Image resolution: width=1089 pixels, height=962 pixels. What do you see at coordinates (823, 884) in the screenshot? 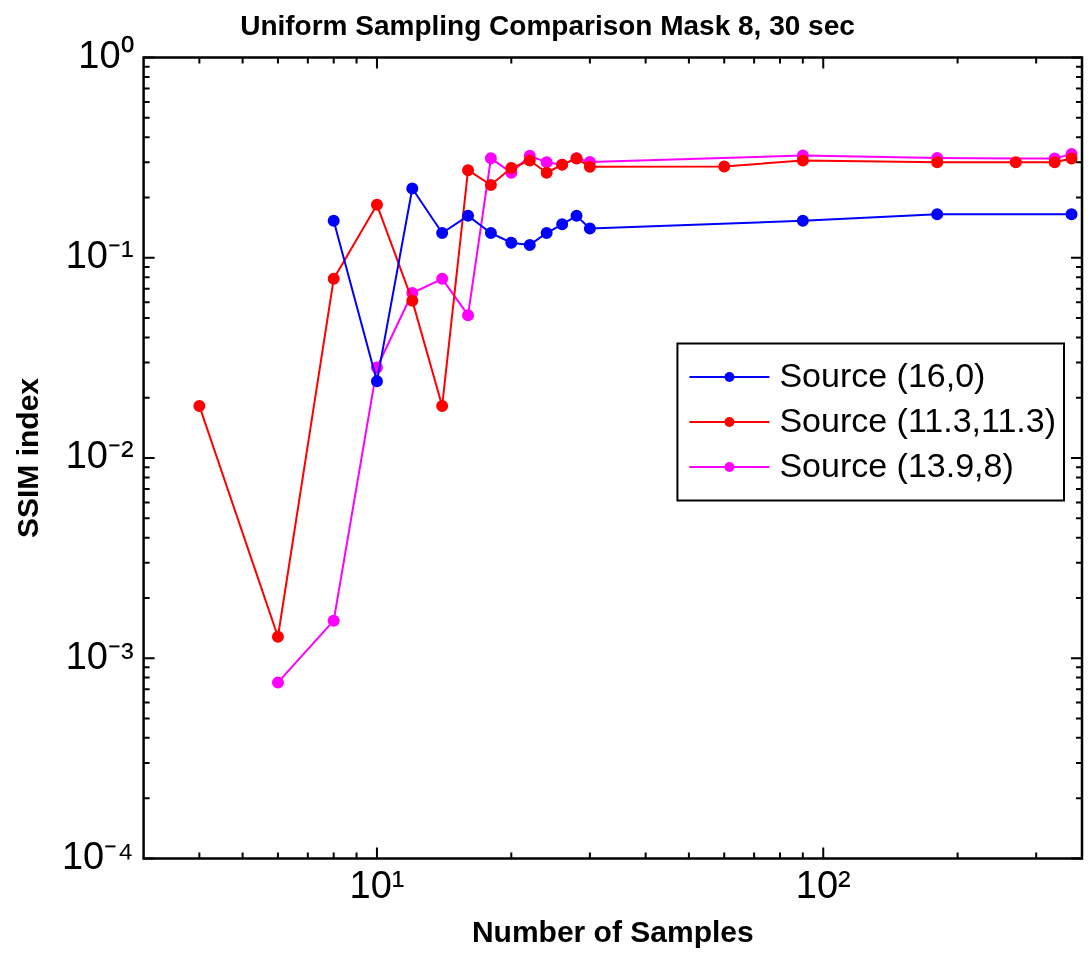
I see `x-tick-label: 10²` at bounding box center [823, 884].